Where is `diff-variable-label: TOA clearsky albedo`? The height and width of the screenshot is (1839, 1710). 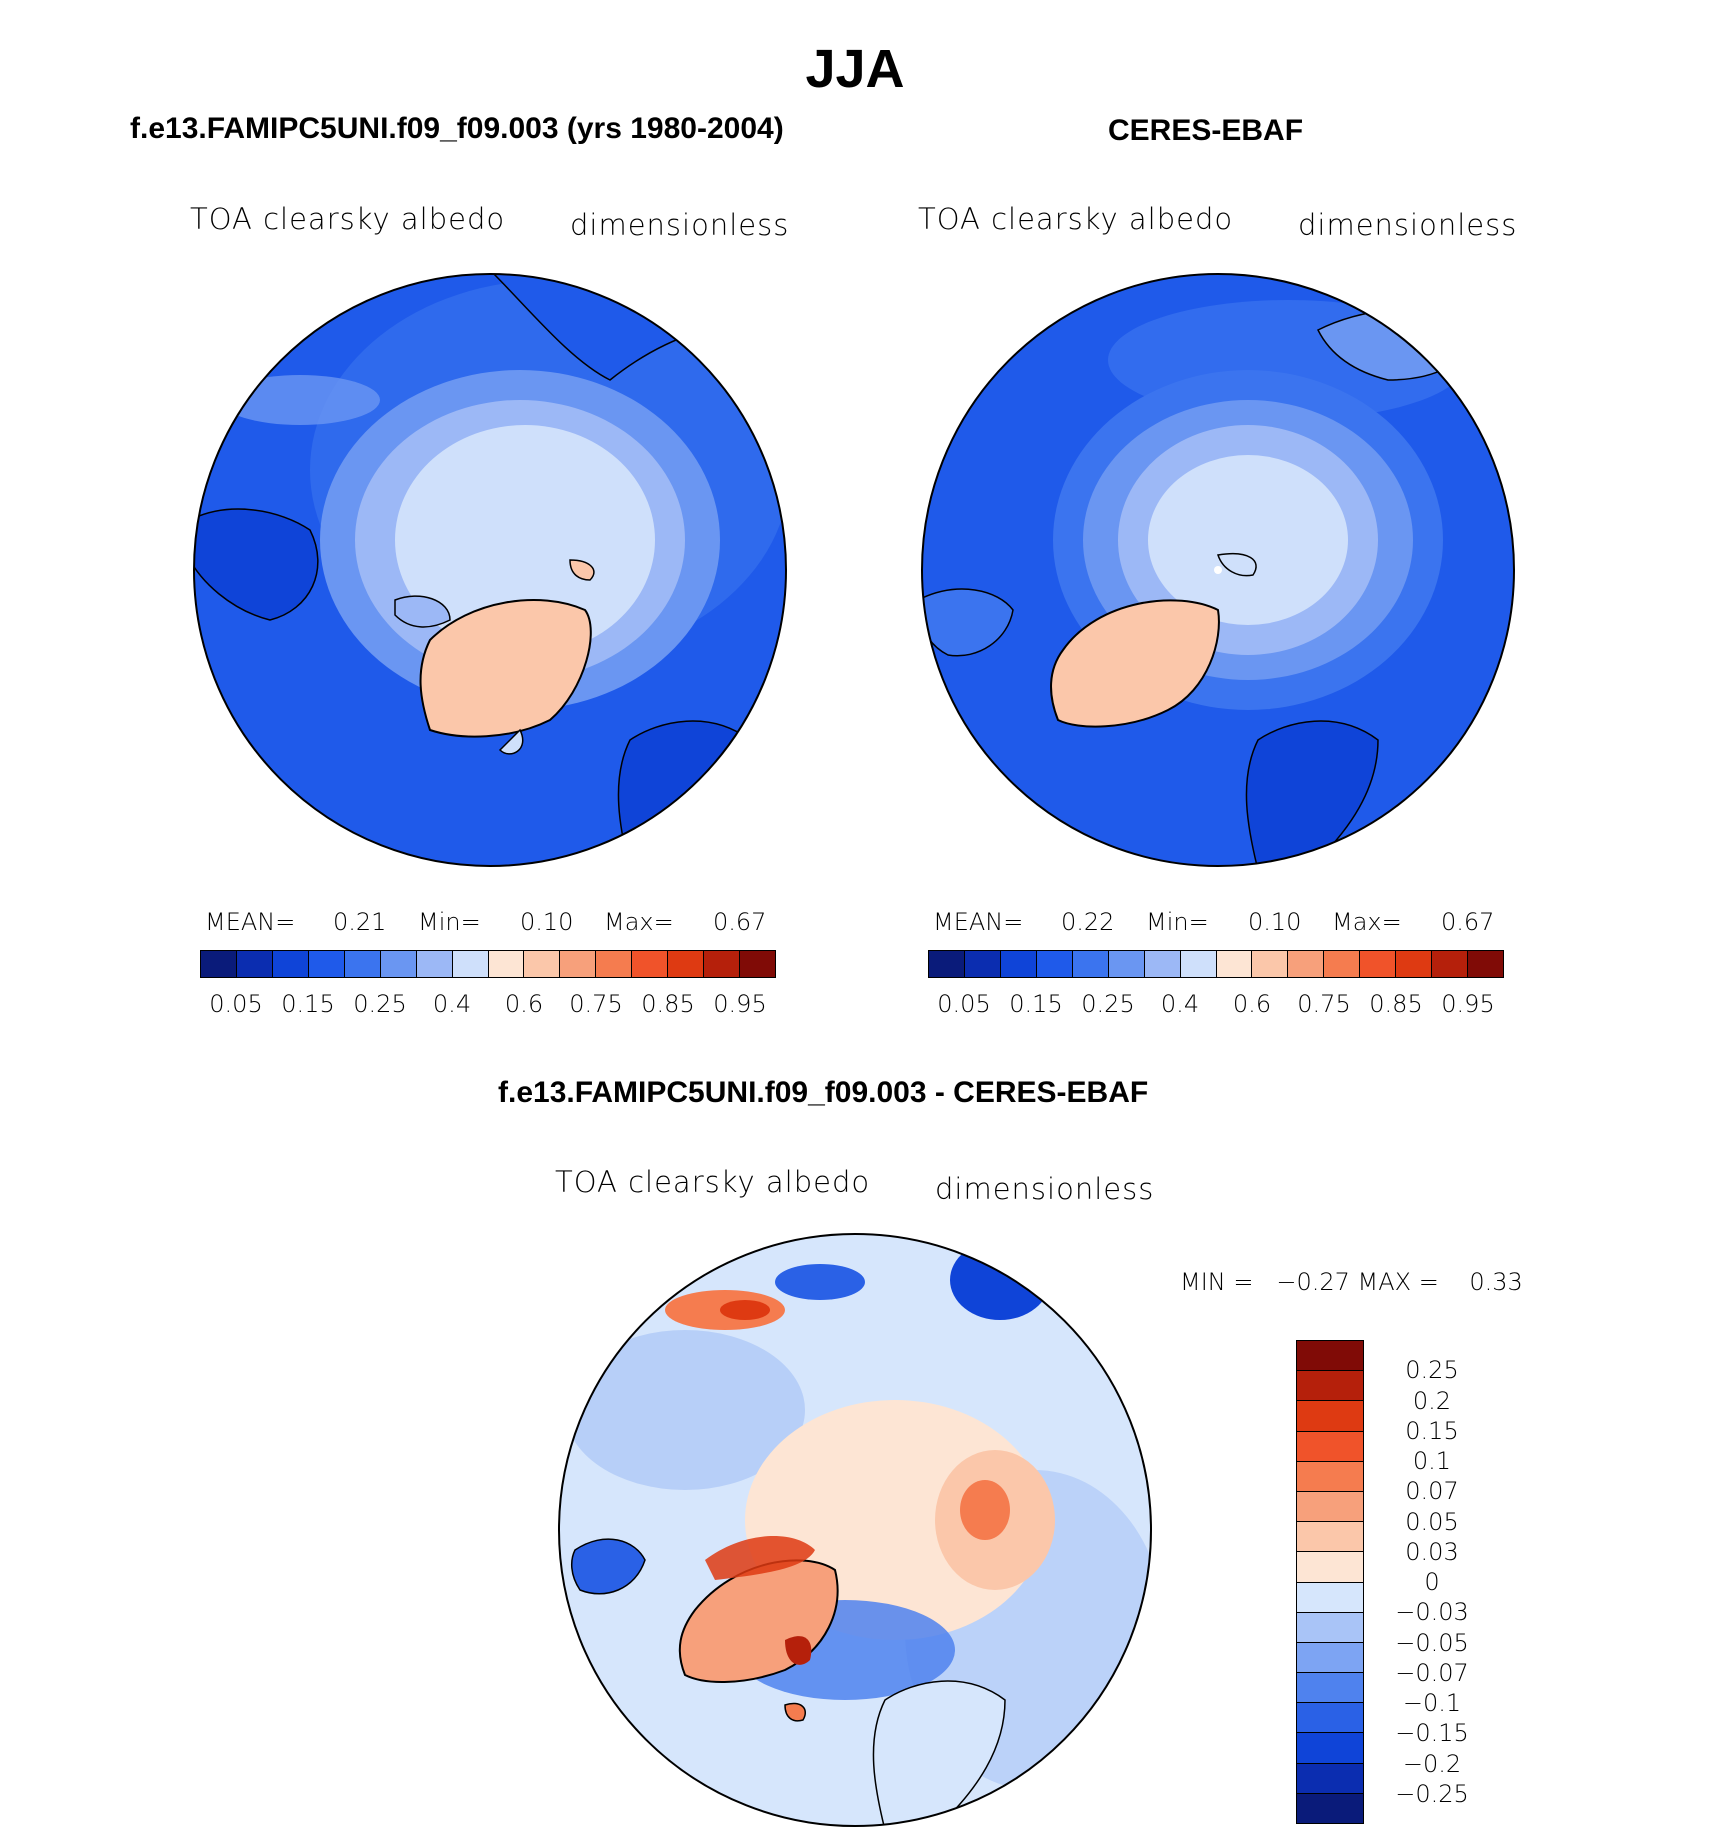
diff-variable-label: TOA clearsky albedo is located at coordinates (713, 1182).